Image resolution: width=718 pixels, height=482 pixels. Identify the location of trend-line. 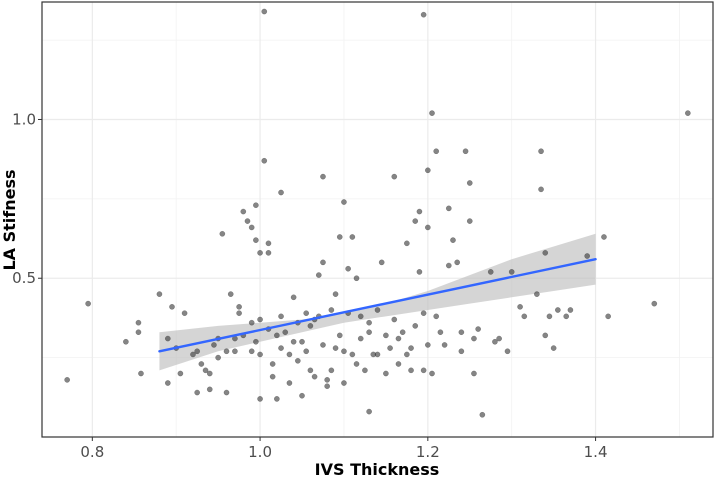
(377, 305).